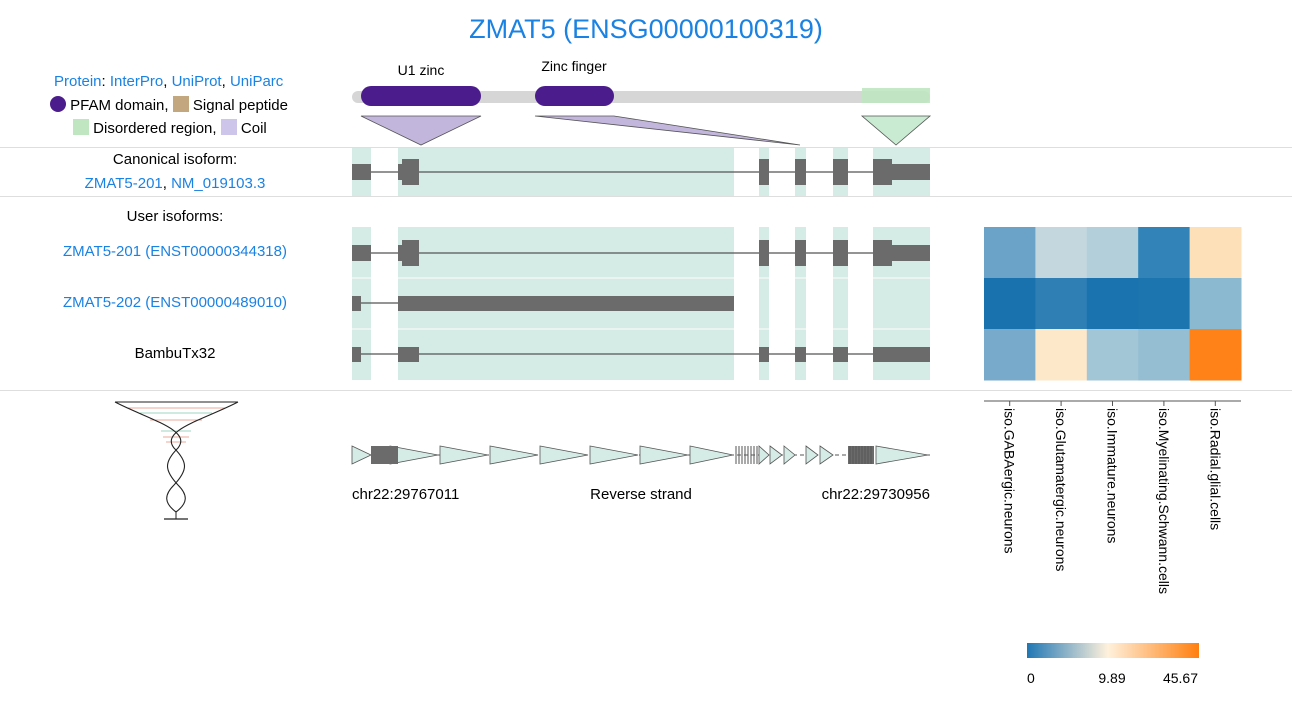 The width and height of the screenshot is (1292, 703). I want to click on signal-peptide-legend-label: Signal peptide, so click(240, 105).